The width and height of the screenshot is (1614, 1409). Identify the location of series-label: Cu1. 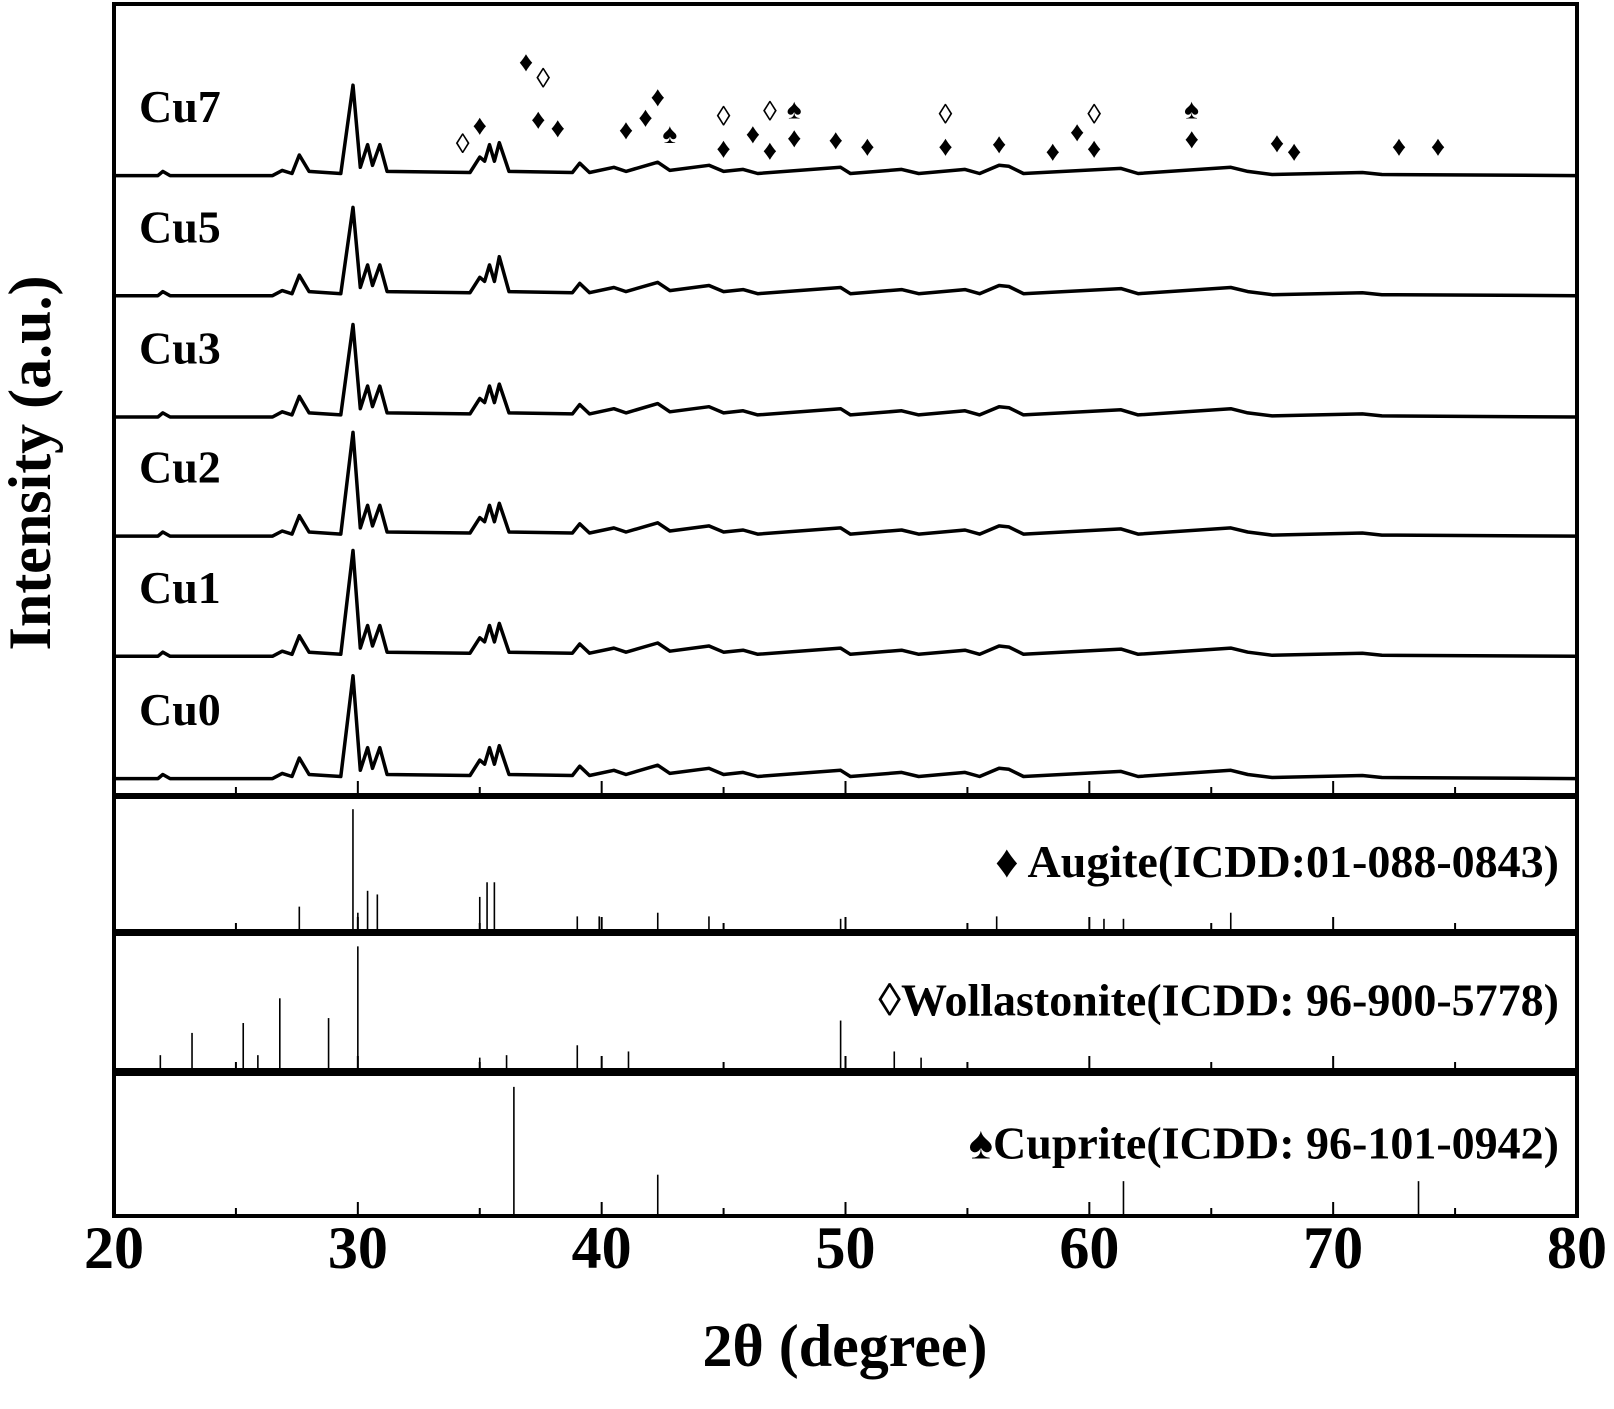
(180, 587).